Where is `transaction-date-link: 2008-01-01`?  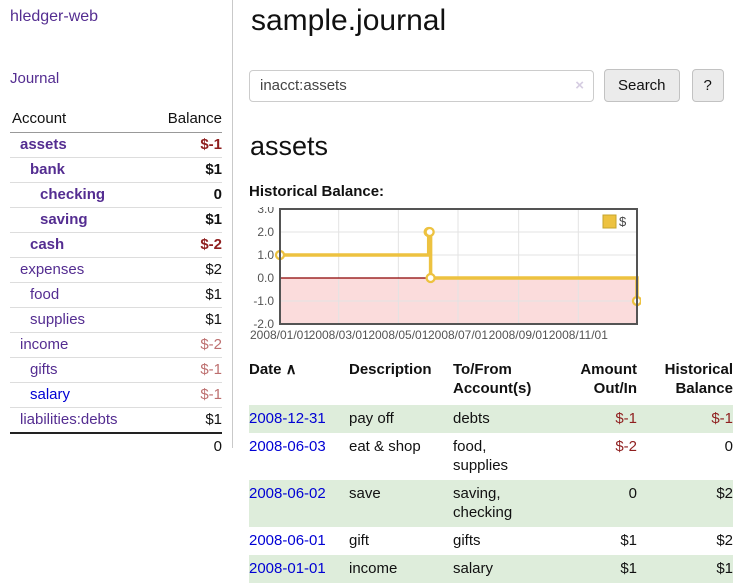 transaction-date-link: 2008-01-01 is located at coordinates (287, 568).